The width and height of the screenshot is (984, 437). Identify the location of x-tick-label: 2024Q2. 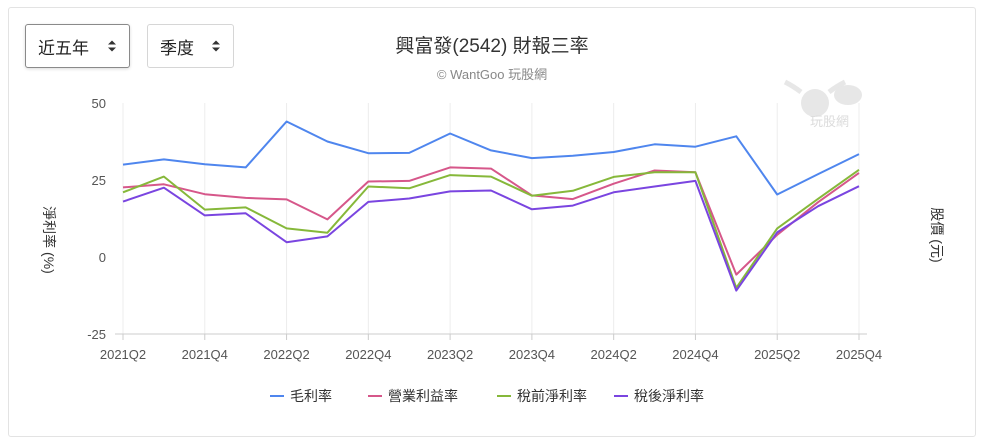
(614, 354).